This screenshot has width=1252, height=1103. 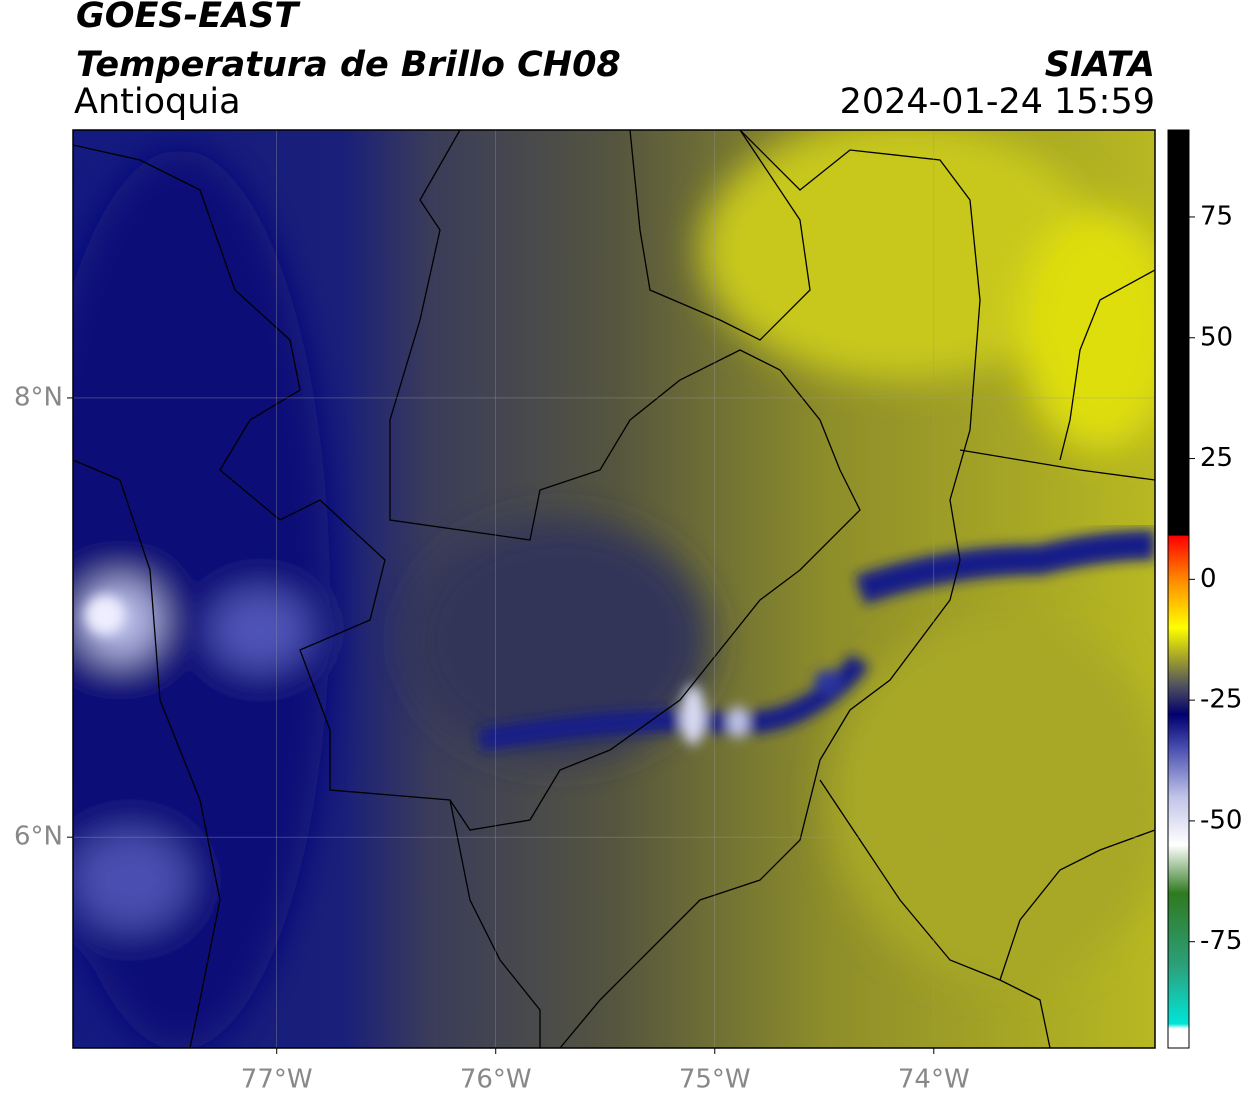 What do you see at coordinates (1178, 589) in the screenshot?
I see `colorbar` at bounding box center [1178, 589].